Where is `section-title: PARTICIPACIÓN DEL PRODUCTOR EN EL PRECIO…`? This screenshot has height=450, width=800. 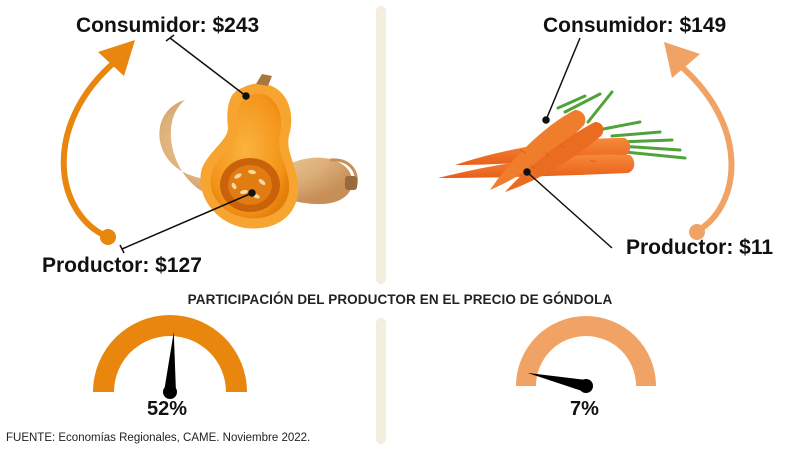 section-title: PARTICIPACIÓN DEL PRODUCTOR EN EL PRECIO… is located at coordinates (400, 299).